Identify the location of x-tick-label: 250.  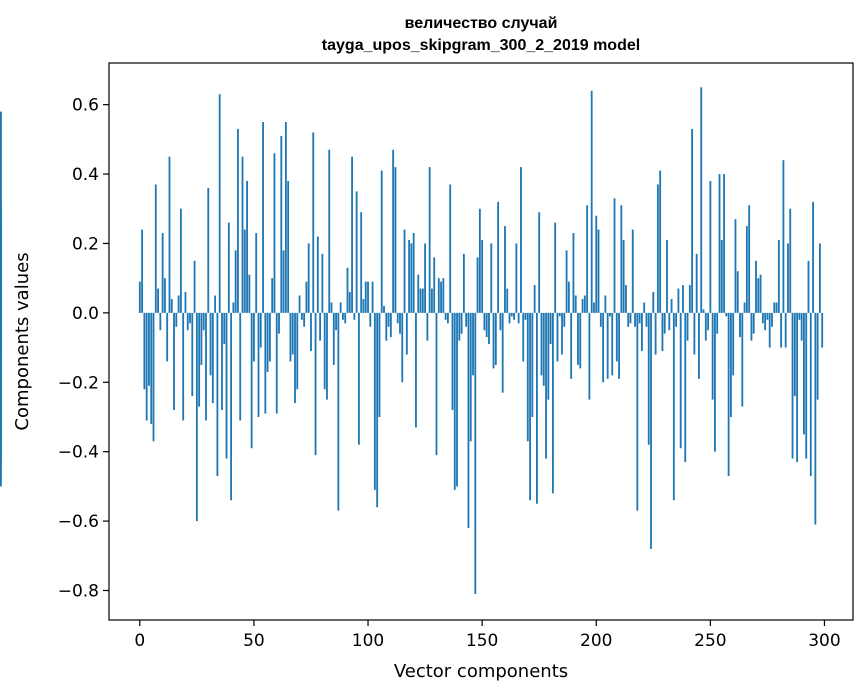
(710, 641).